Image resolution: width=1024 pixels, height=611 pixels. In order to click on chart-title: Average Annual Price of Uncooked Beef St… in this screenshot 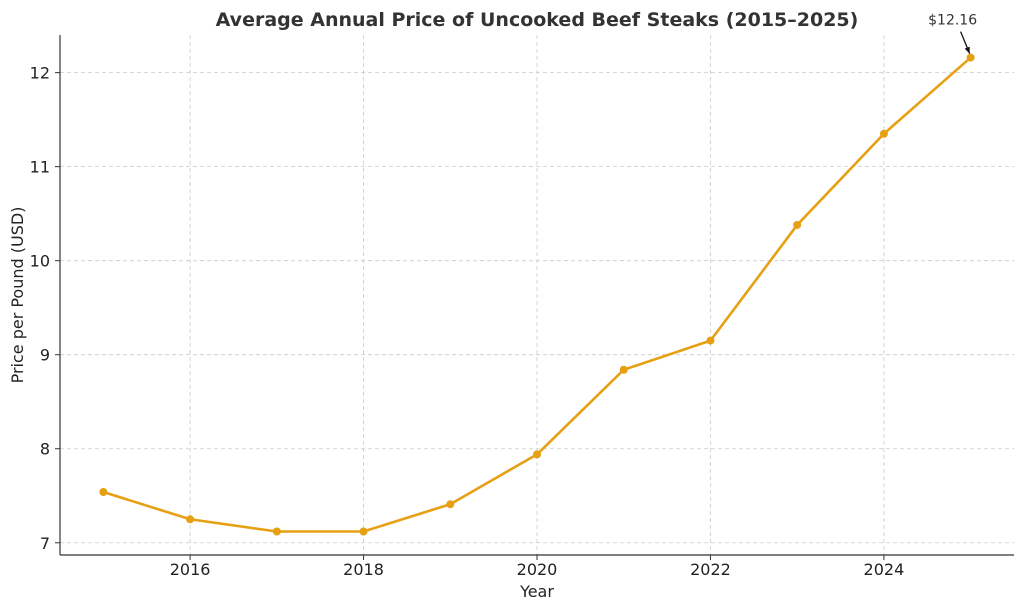, I will do `click(537, 20)`.